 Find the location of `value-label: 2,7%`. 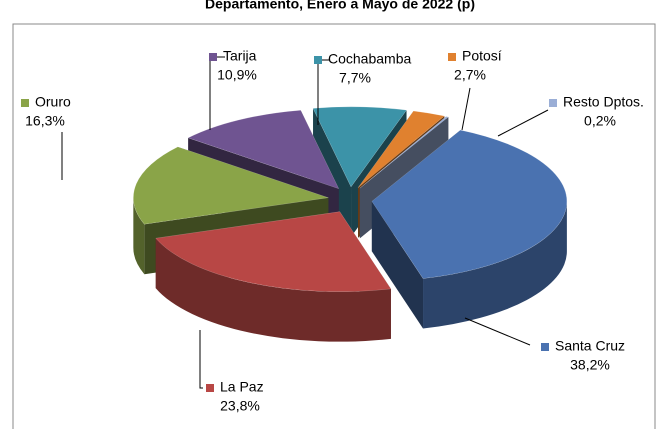

value-label: 2,7% is located at coordinates (470, 75).